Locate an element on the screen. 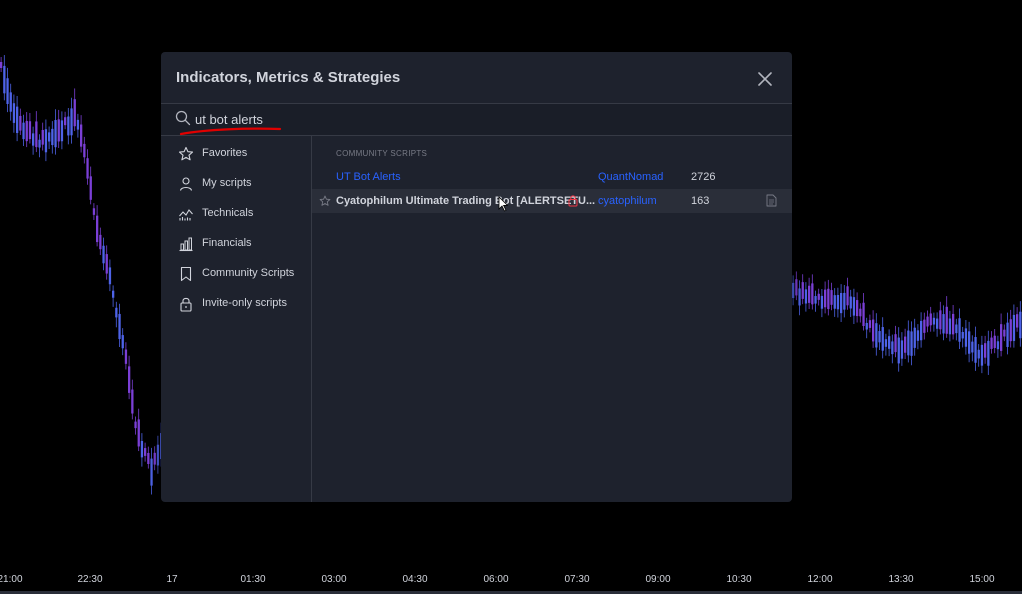  script-author: cyatophilum is located at coordinates (627, 201).